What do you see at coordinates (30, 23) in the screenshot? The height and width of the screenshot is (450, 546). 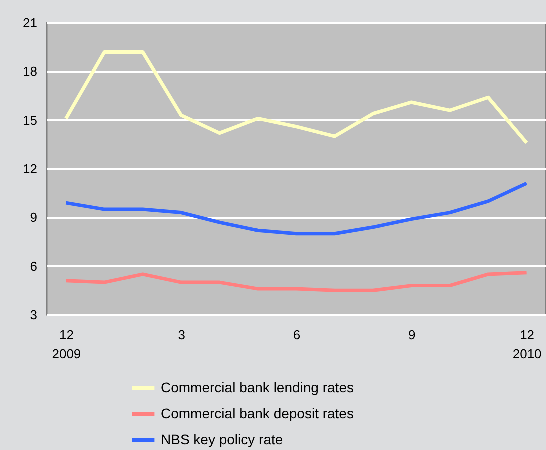 I see `y-tick-label: 21` at bounding box center [30, 23].